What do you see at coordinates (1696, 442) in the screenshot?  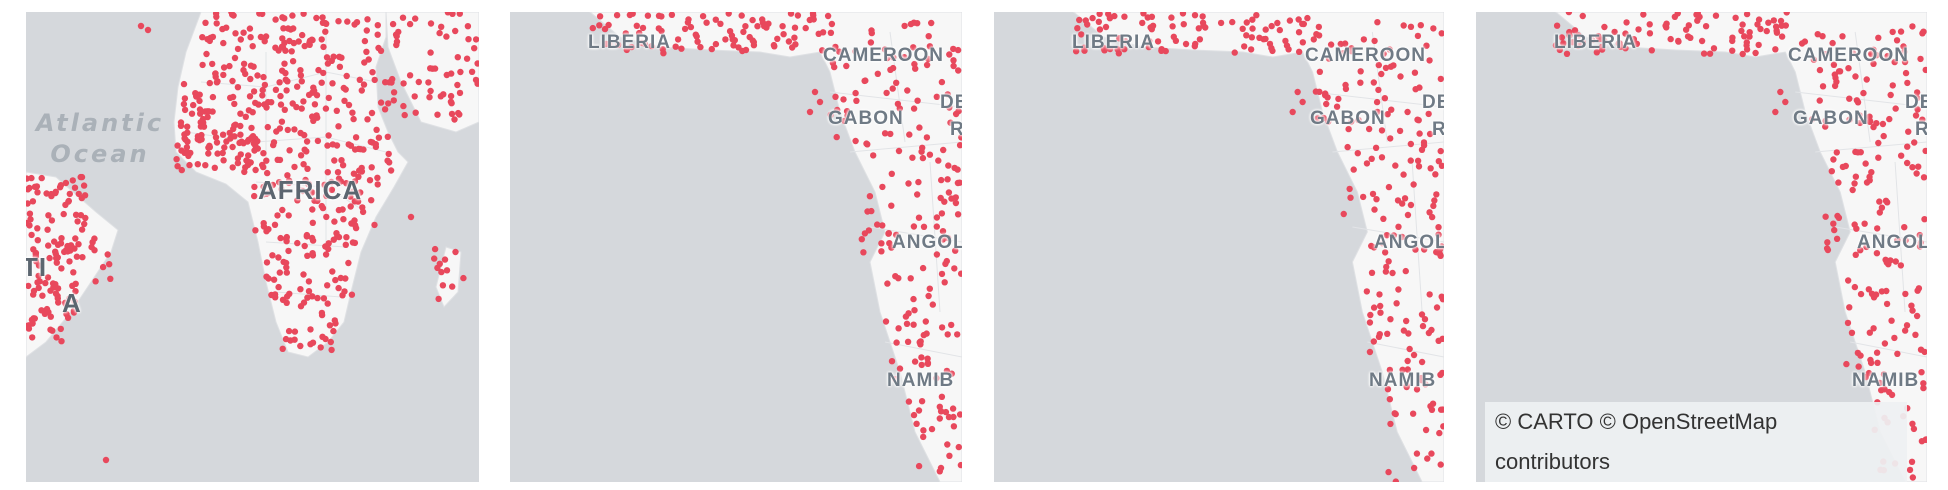 I see `map-attribution: © CARTO © OpenStreetMap contributors` at bounding box center [1696, 442].